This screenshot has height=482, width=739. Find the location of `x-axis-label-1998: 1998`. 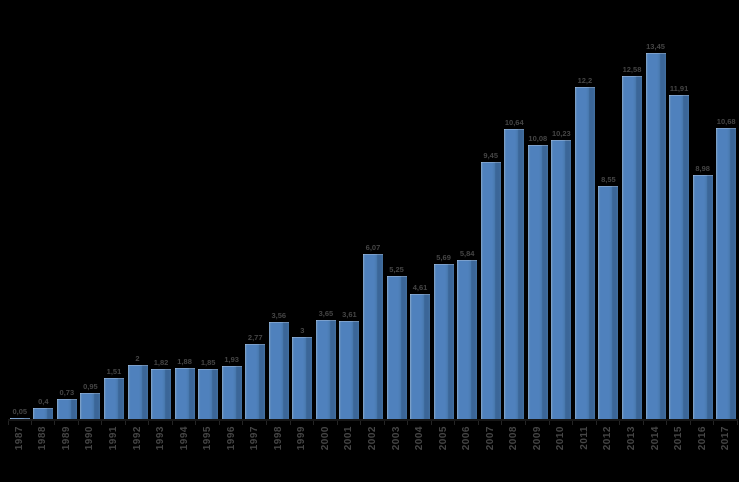

x-axis-label-1998: 1998 is located at coordinates (278, 438).